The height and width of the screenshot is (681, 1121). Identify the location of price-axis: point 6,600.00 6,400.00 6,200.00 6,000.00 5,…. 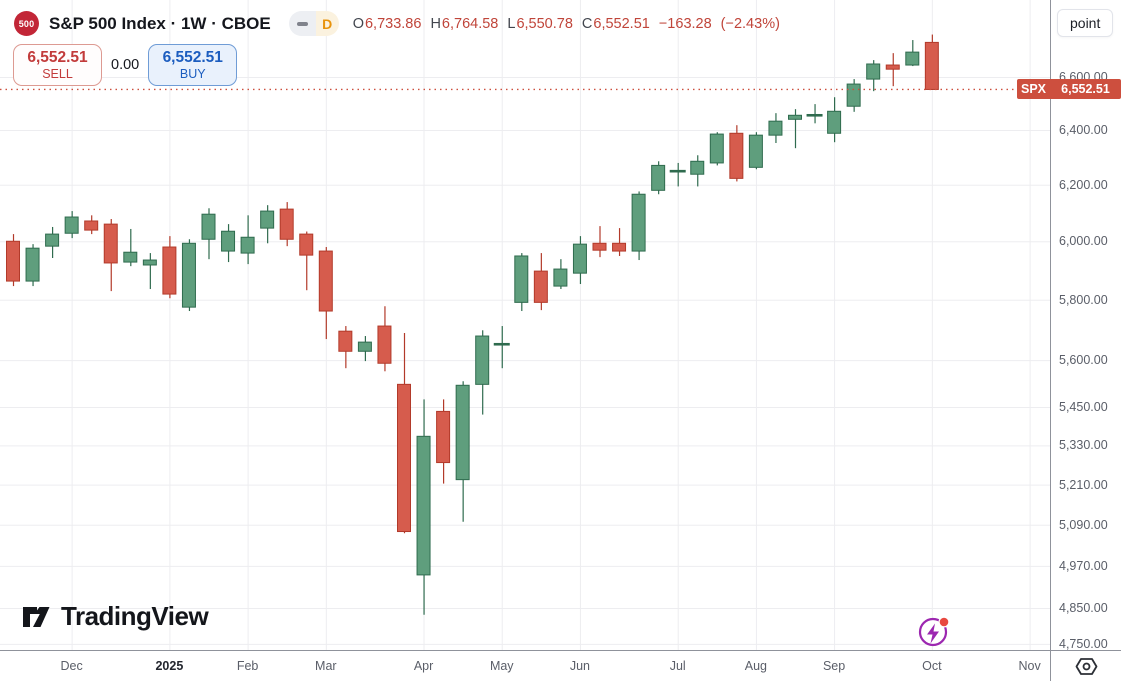
(1085, 325).